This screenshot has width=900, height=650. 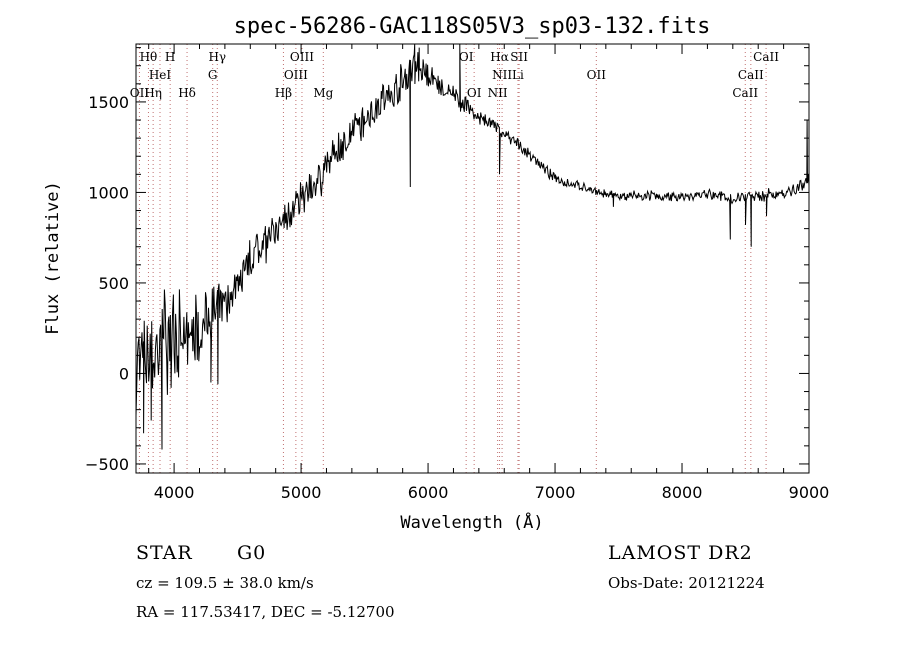 I want to click on x-tick-label: 9000, so click(x=809, y=492).